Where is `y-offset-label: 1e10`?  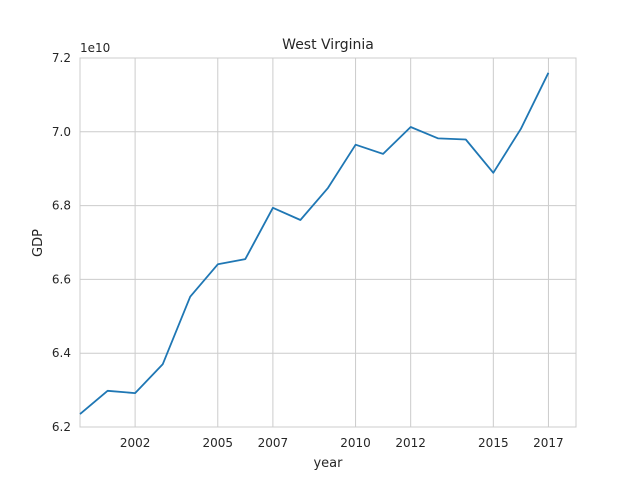 y-offset-label: 1e10 is located at coordinates (95, 48).